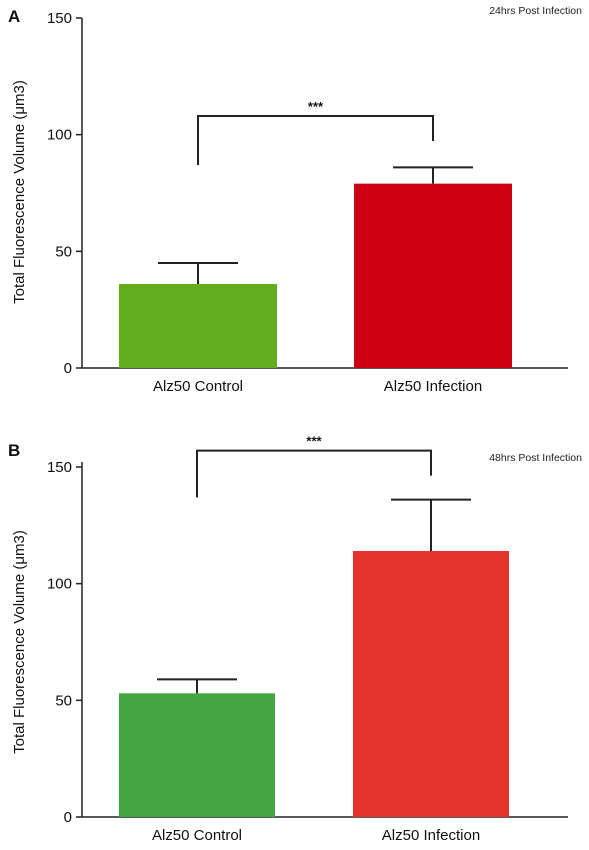 This screenshot has height=850, width=589. I want to click on panel-letter: A, so click(14, 16).